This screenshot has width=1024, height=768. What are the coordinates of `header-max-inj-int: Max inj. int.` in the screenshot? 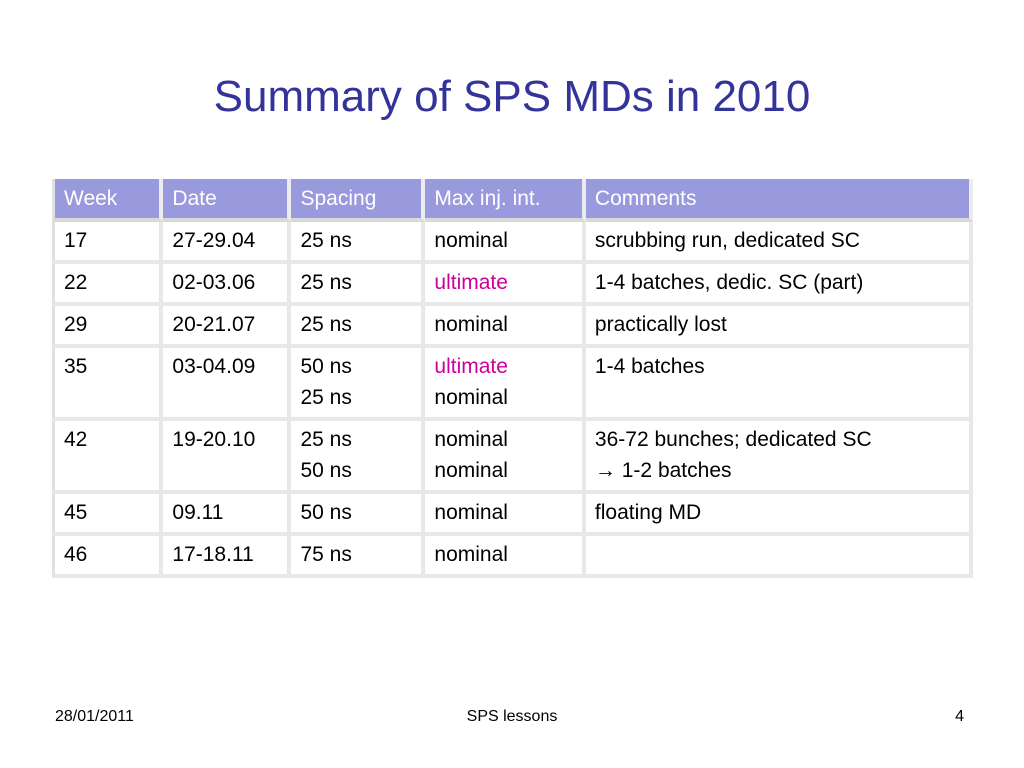 It's located at (505, 200).